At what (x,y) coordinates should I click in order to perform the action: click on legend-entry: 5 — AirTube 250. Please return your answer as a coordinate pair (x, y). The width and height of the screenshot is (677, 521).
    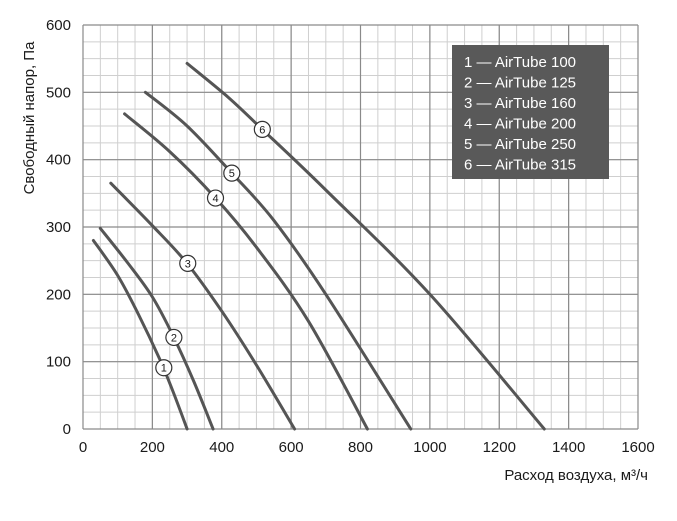
    Looking at the image, I should click on (520, 144).